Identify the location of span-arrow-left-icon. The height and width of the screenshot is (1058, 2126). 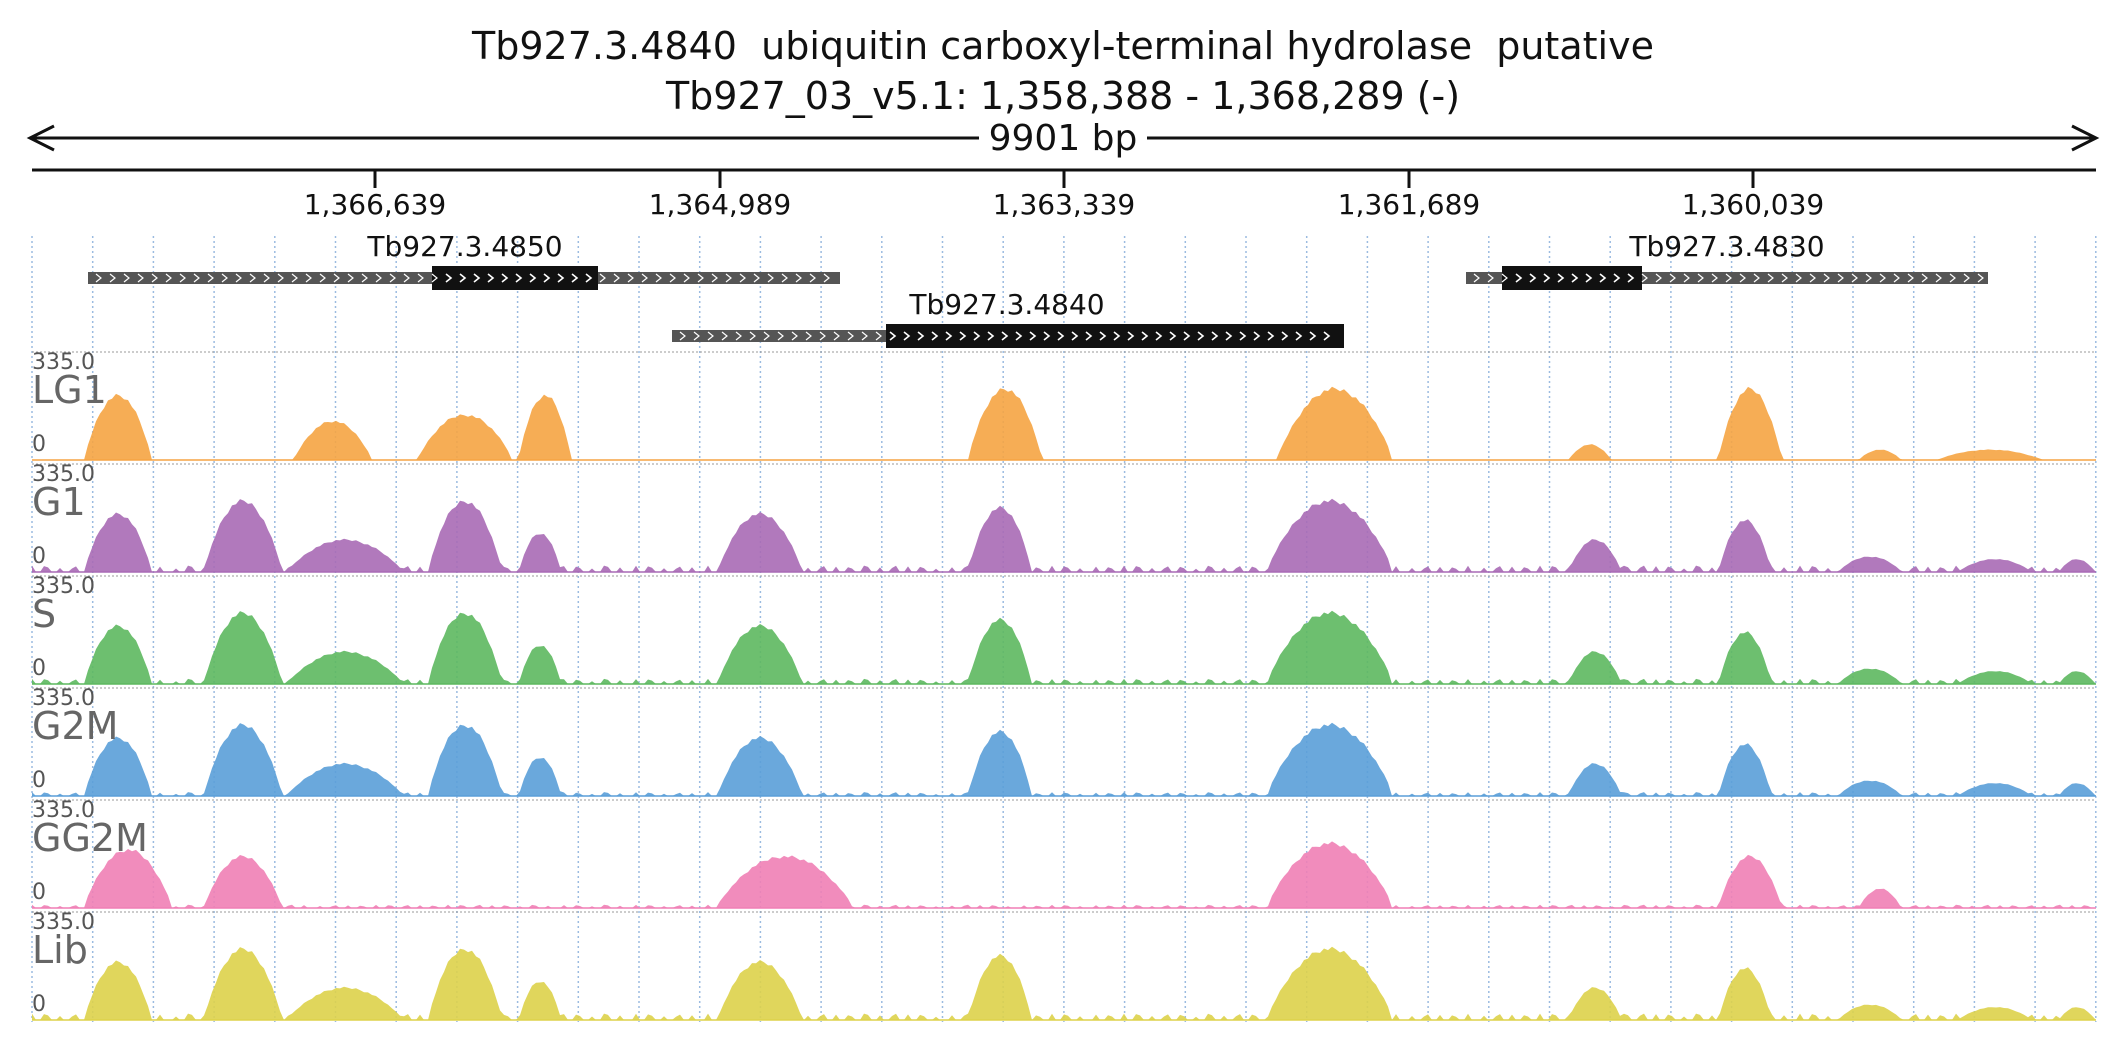
(40, 138).